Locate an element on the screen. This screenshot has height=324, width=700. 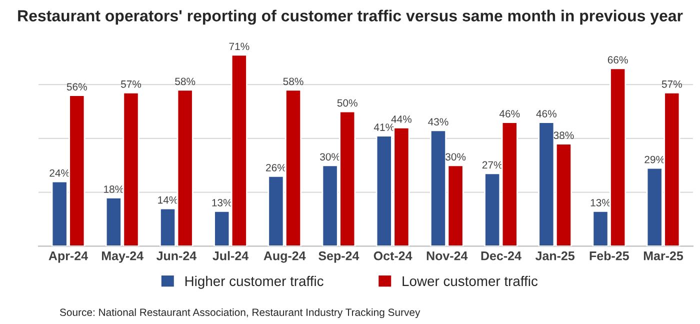
data-label: 41% is located at coordinates (384, 127).